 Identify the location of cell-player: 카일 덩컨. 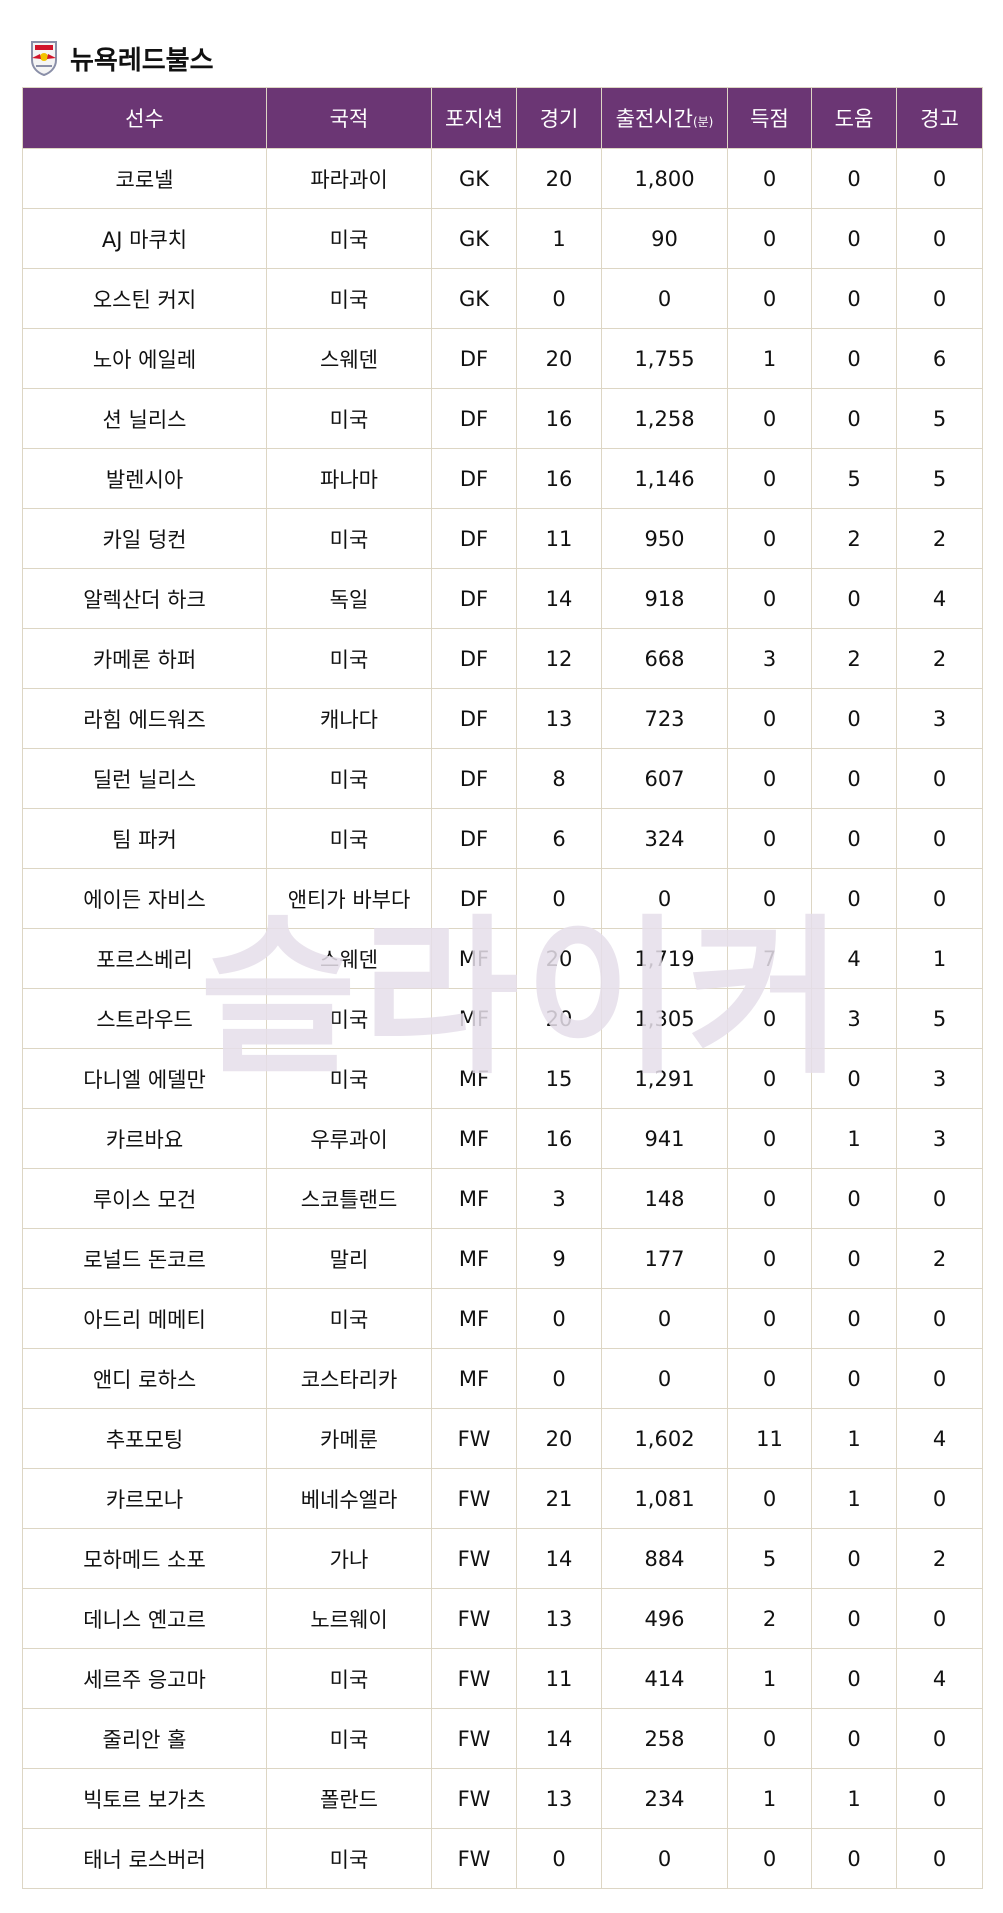
(144, 538).